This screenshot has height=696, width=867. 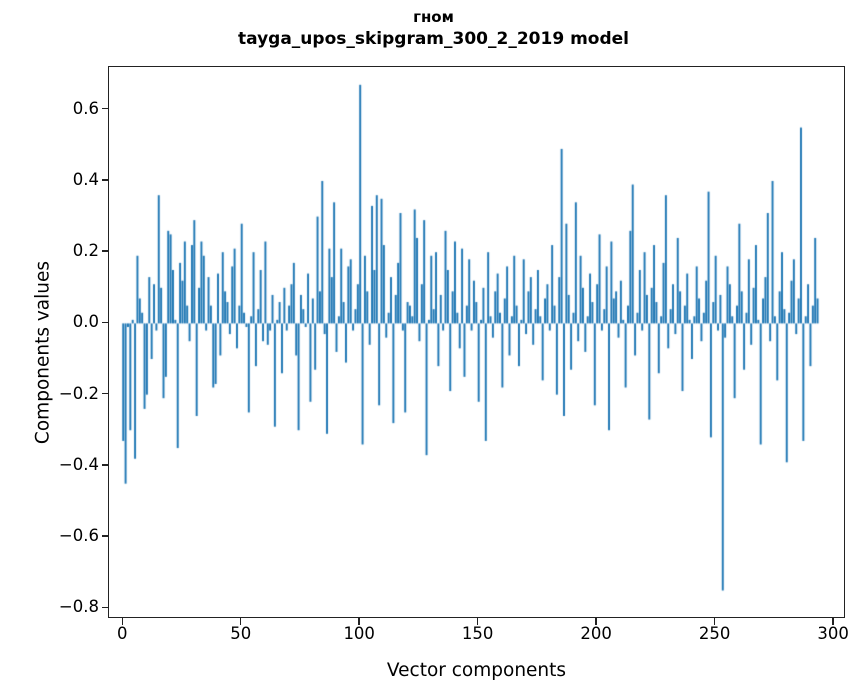 What do you see at coordinates (43, 352) in the screenshot?
I see `y-axis-label: Components values` at bounding box center [43, 352].